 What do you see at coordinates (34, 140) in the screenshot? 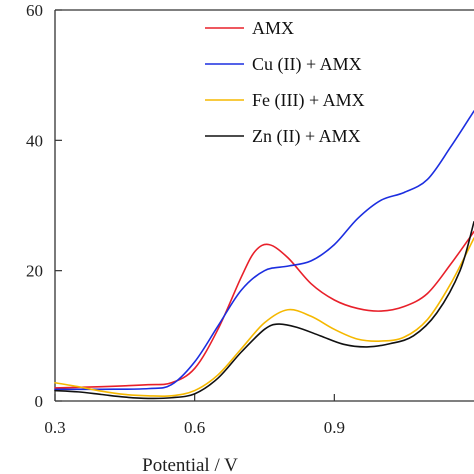
I see `y-tick-label: 40` at bounding box center [34, 140].